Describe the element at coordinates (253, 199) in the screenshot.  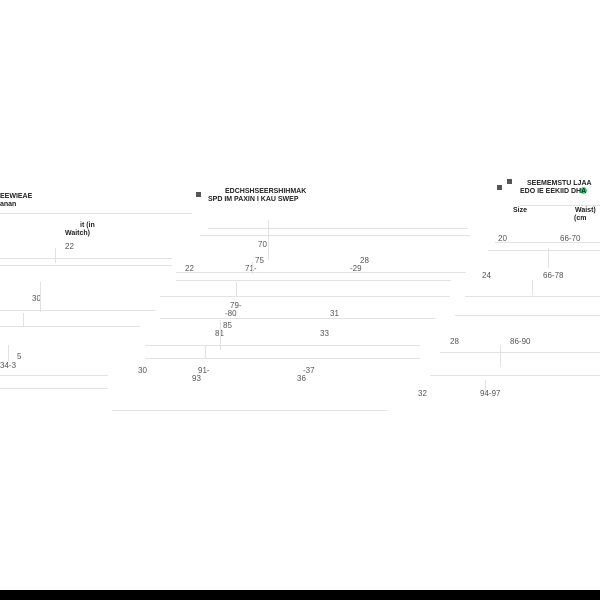
I see `table-title: SPD IM PAXIN I KAU SWEP` at that location.